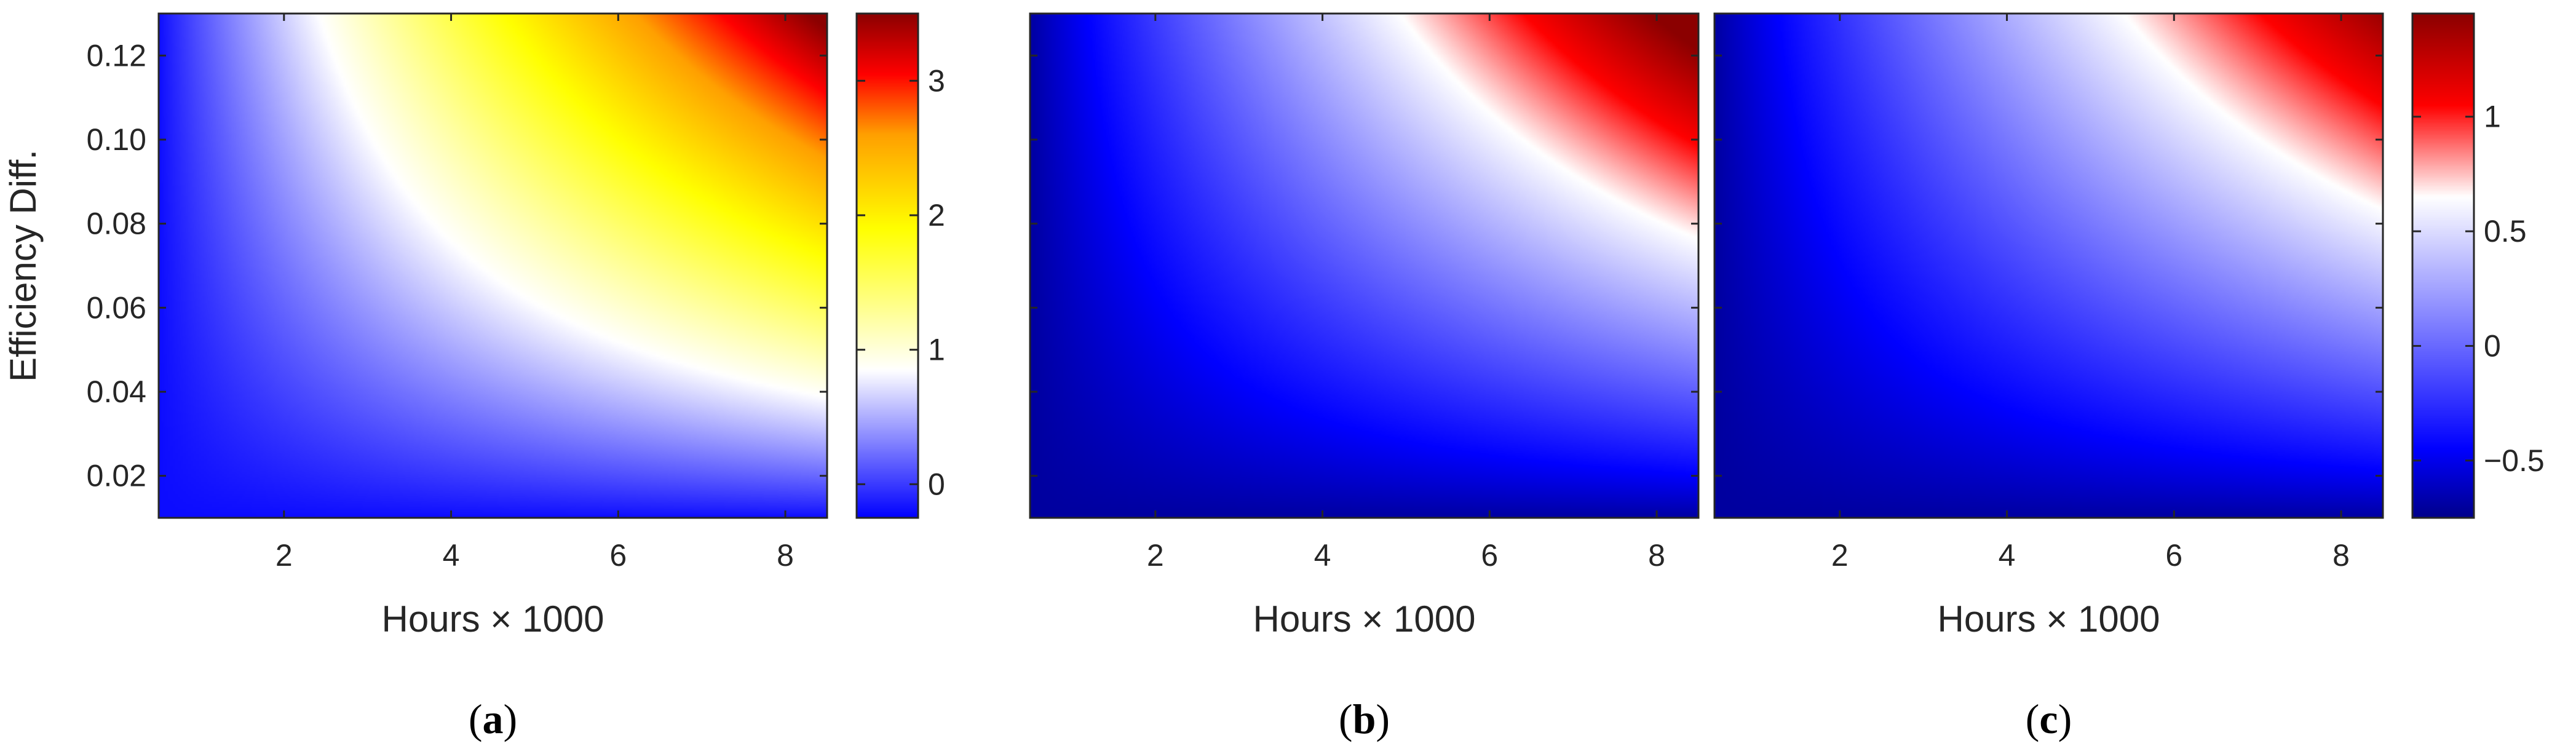 The width and height of the screenshot is (2576, 754). I want to click on panel-letter: a, so click(494, 719).